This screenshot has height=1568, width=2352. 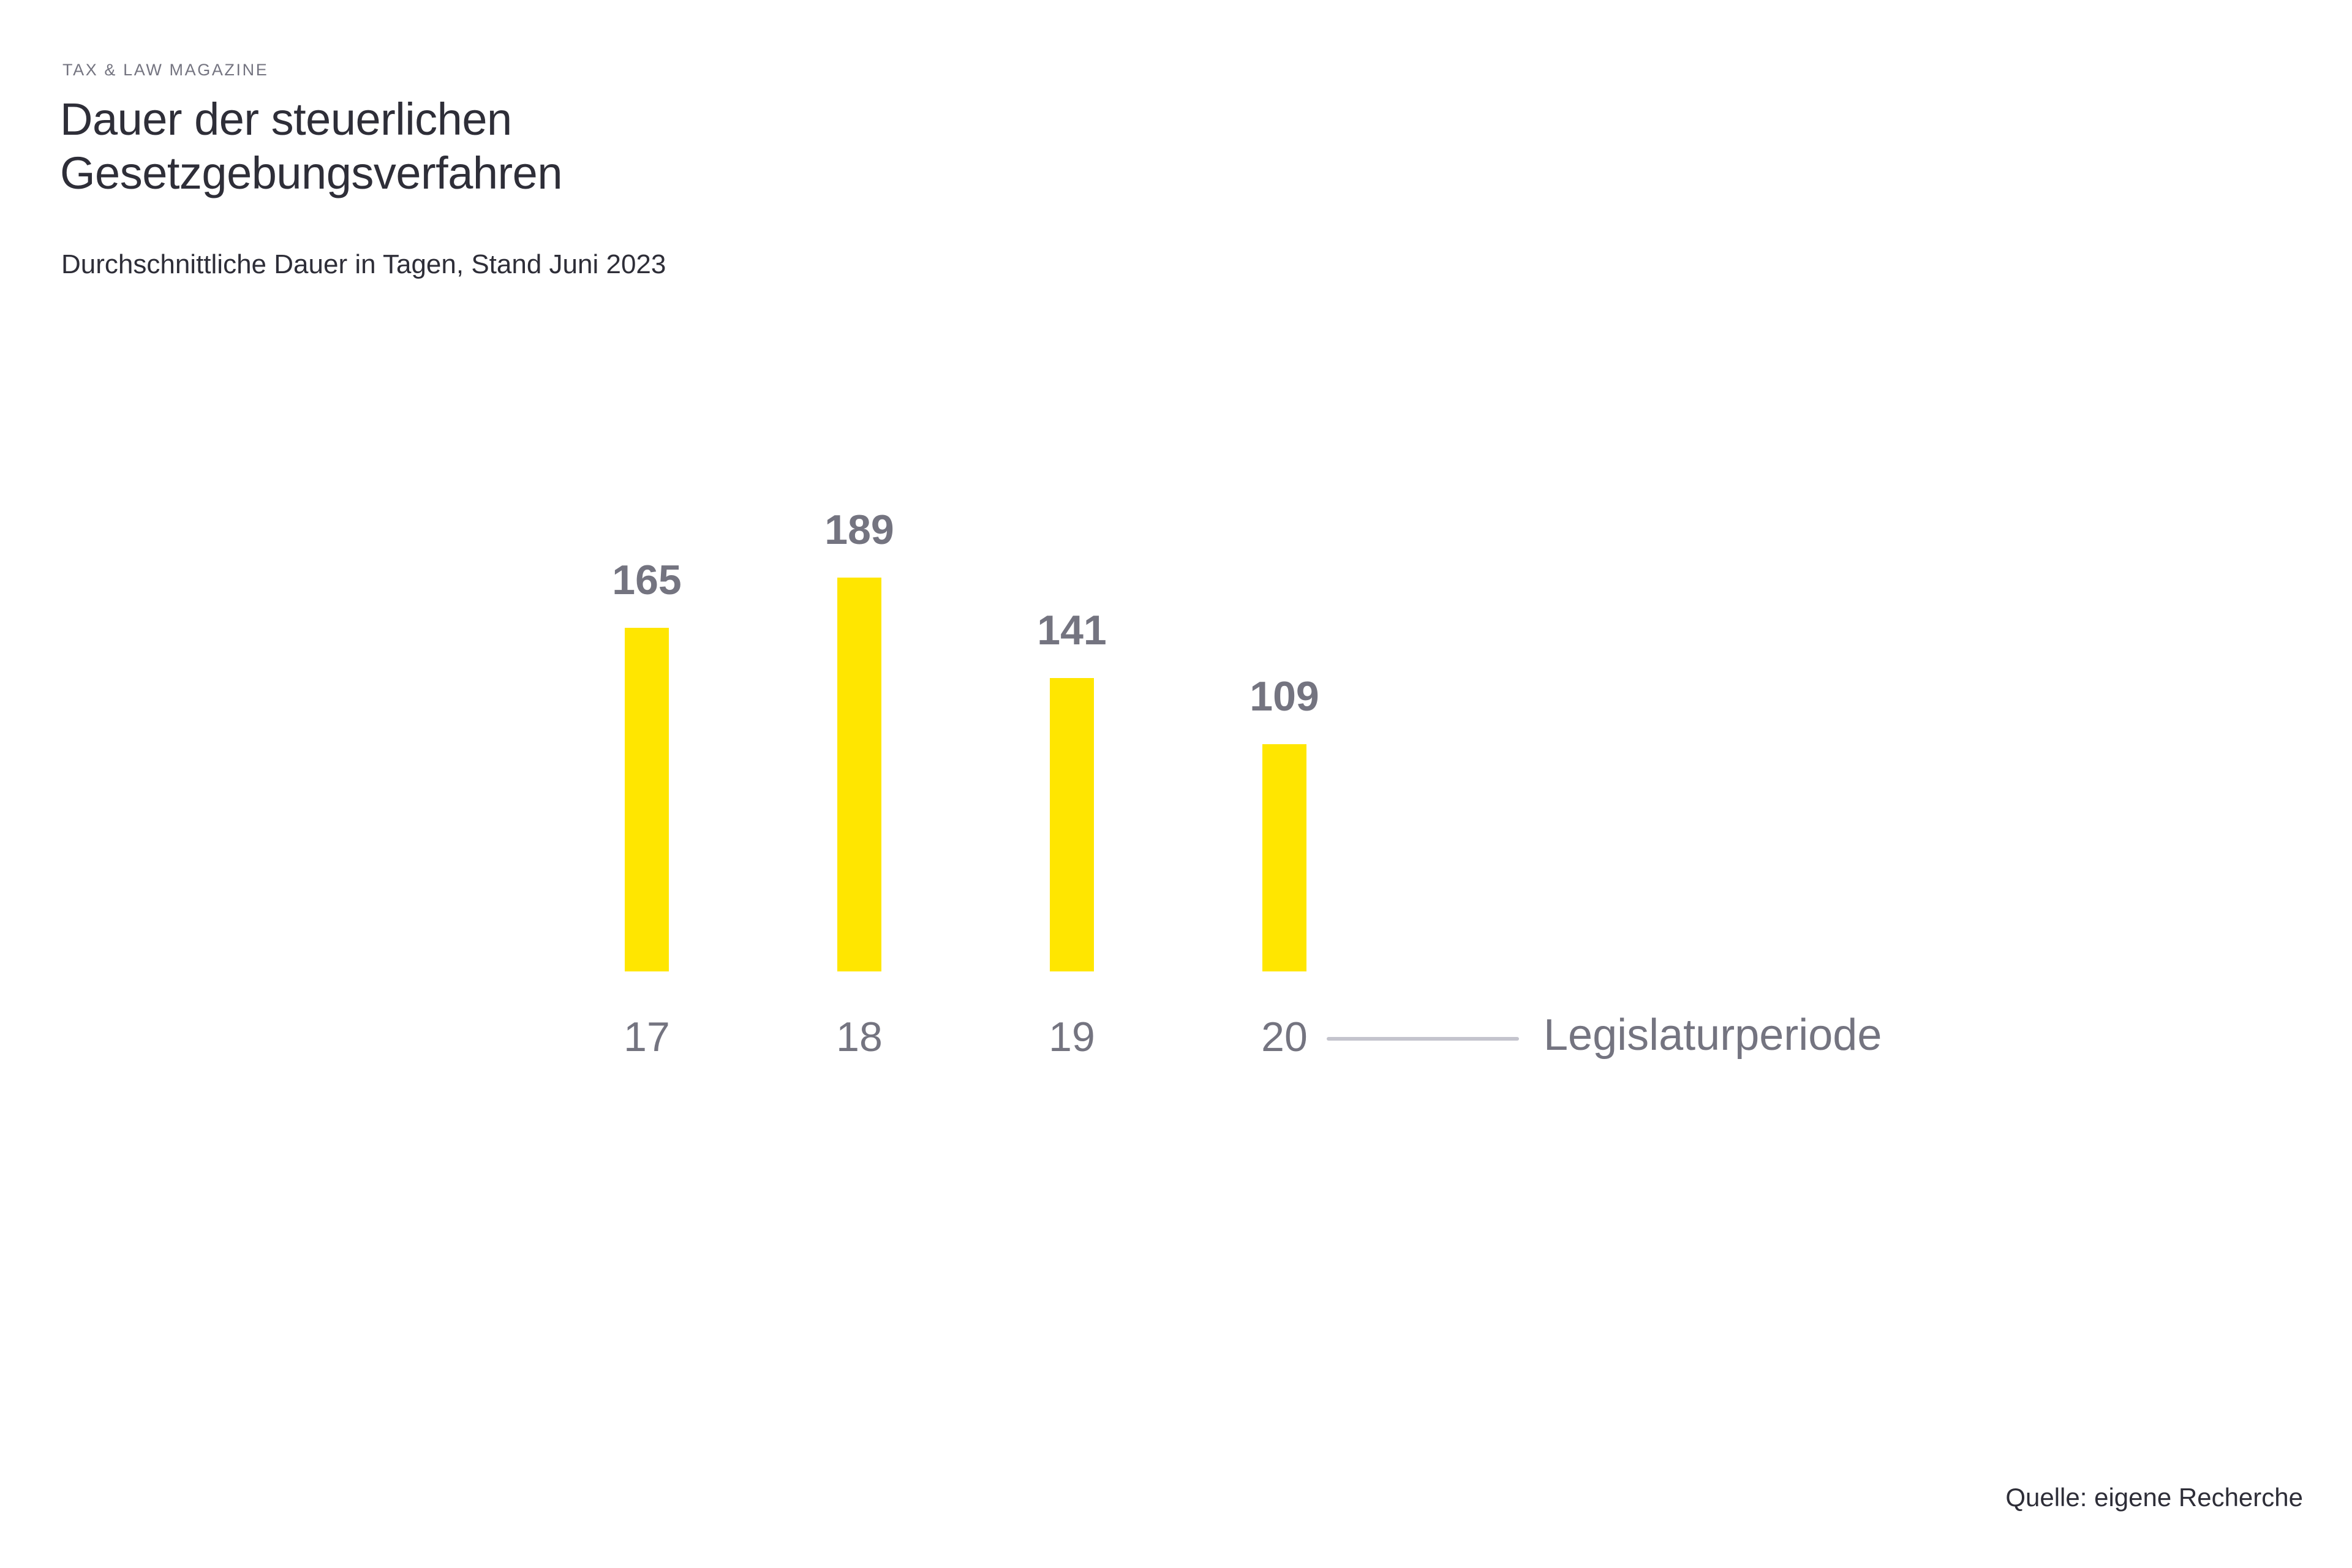 What do you see at coordinates (647, 1037) in the screenshot?
I see `x-tick-label: 17` at bounding box center [647, 1037].